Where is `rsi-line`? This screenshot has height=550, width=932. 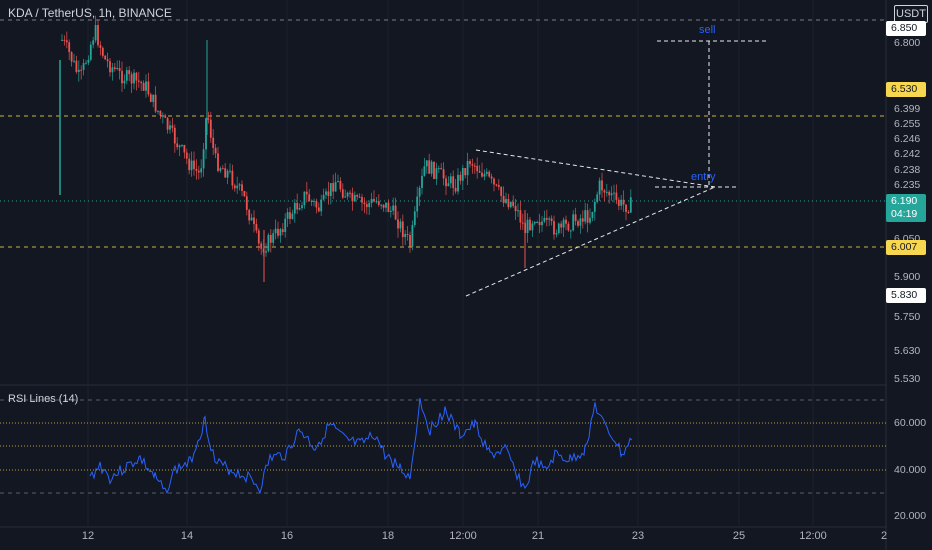
rsi-line is located at coordinates (361, 446).